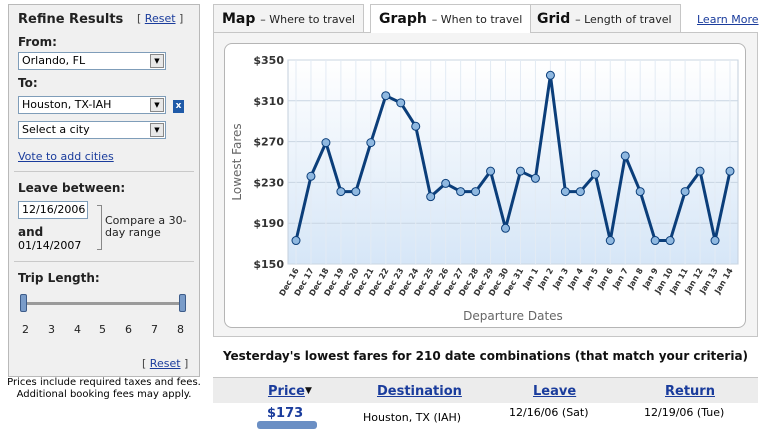 This screenshot has width=763, height=429. Describe the element at coordinates (102, 329) in the screenshot. I see `trip-length-tick: 5` at that location.